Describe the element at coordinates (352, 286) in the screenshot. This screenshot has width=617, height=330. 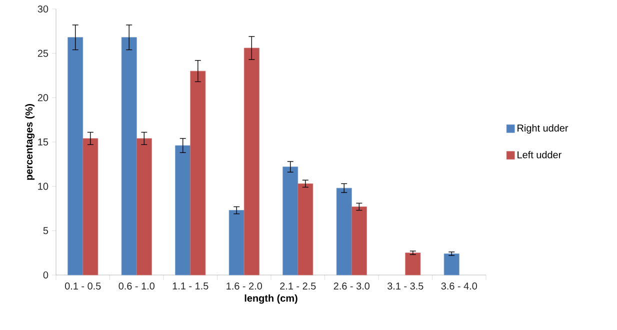
I see `x-tick-label: 2.6 - 3.0` at that location.